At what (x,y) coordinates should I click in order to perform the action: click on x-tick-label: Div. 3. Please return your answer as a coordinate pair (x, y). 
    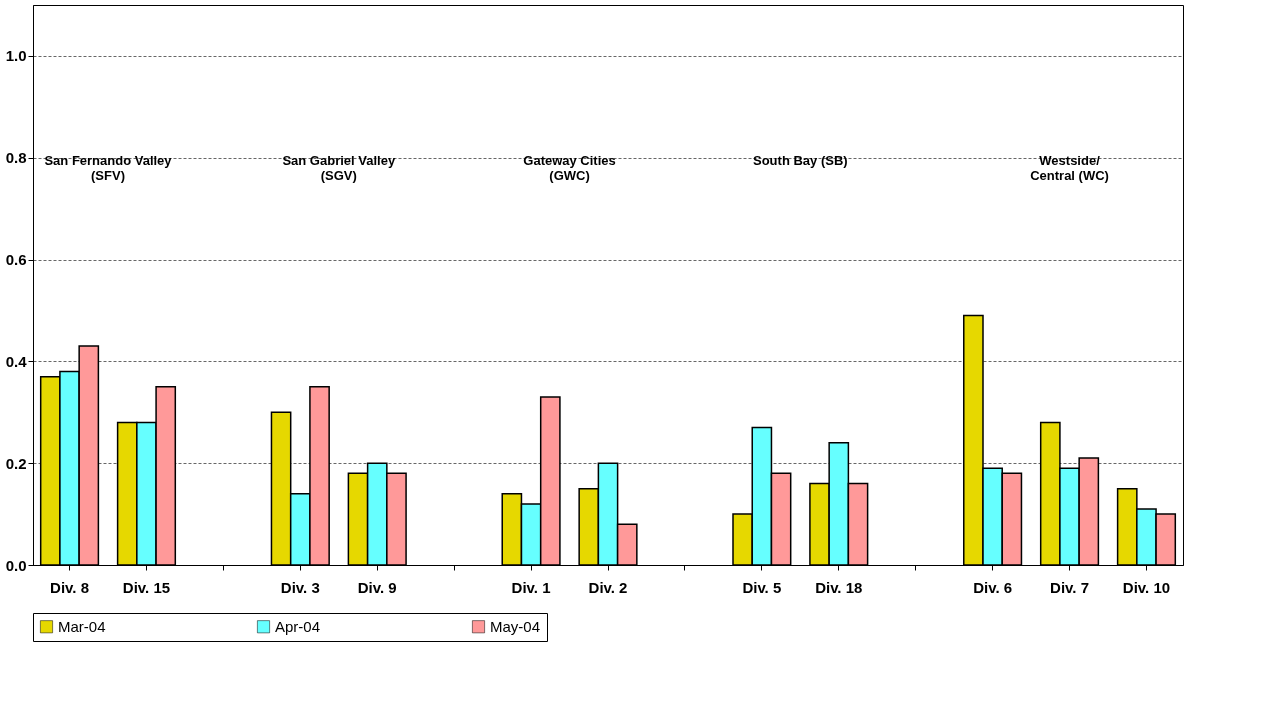
    Looking at the image, I should click on (300, 587).